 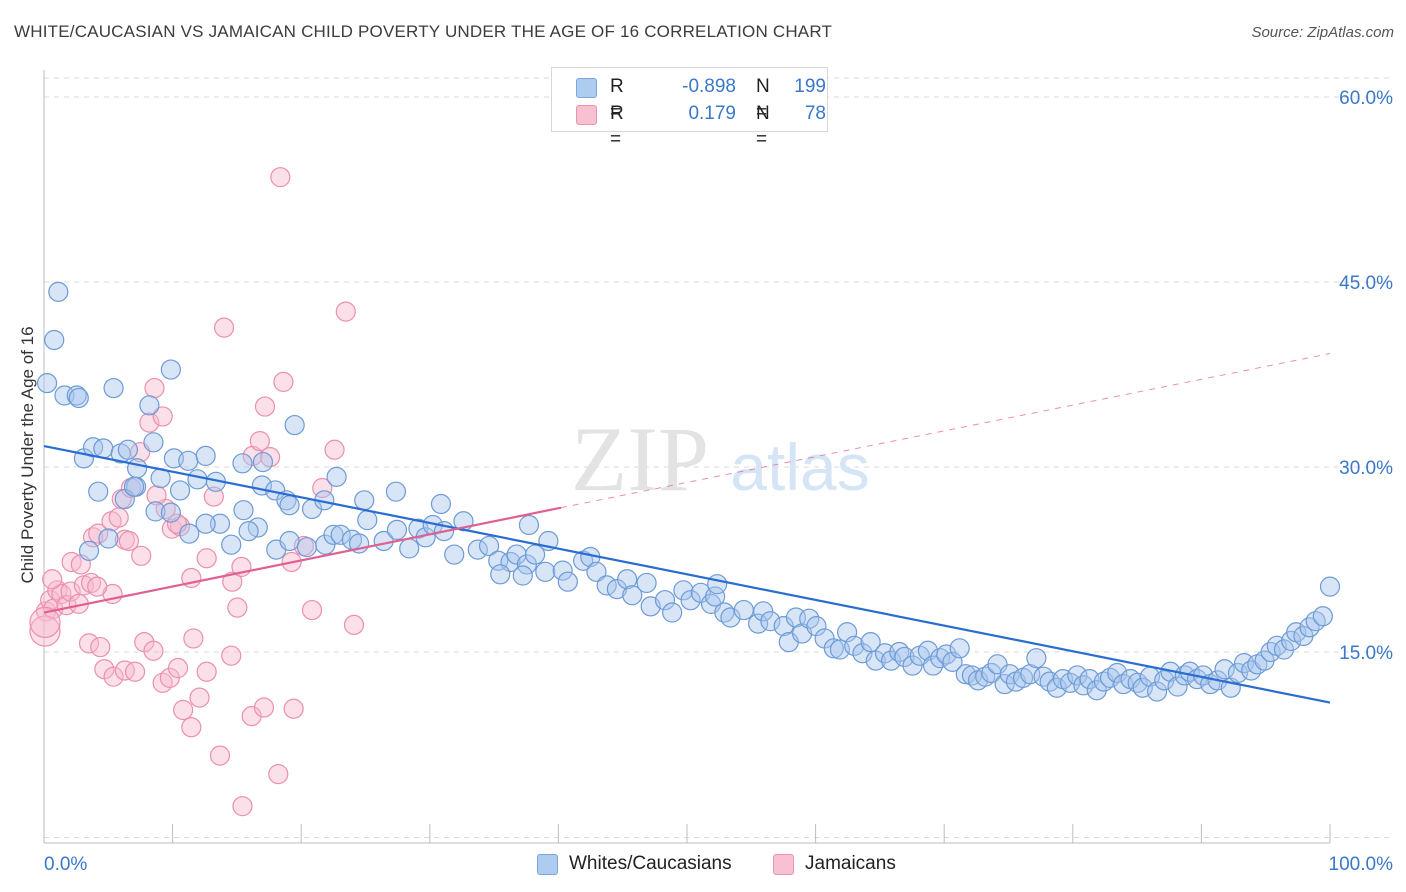 I want to click on series-label-whites: Whites/Caucasians, so click(x=650, y=863).